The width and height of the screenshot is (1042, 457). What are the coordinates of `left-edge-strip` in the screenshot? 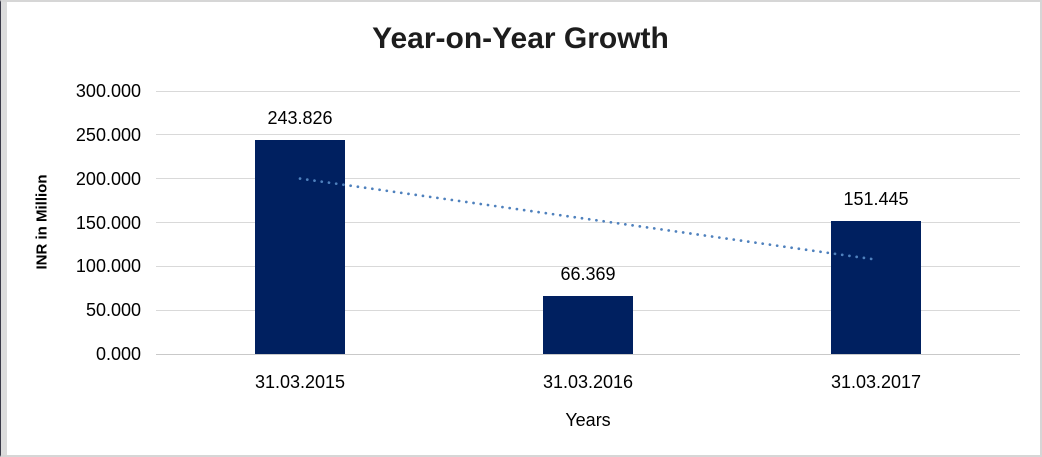 It's located at (4, 228).